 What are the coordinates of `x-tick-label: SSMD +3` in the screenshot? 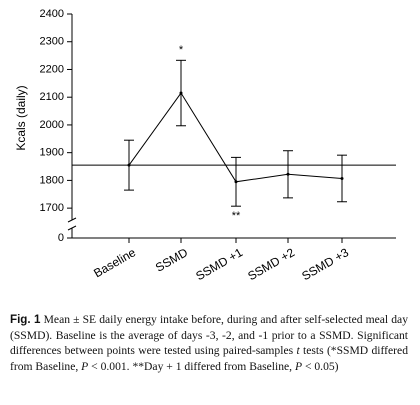 It's located at (325, 264).